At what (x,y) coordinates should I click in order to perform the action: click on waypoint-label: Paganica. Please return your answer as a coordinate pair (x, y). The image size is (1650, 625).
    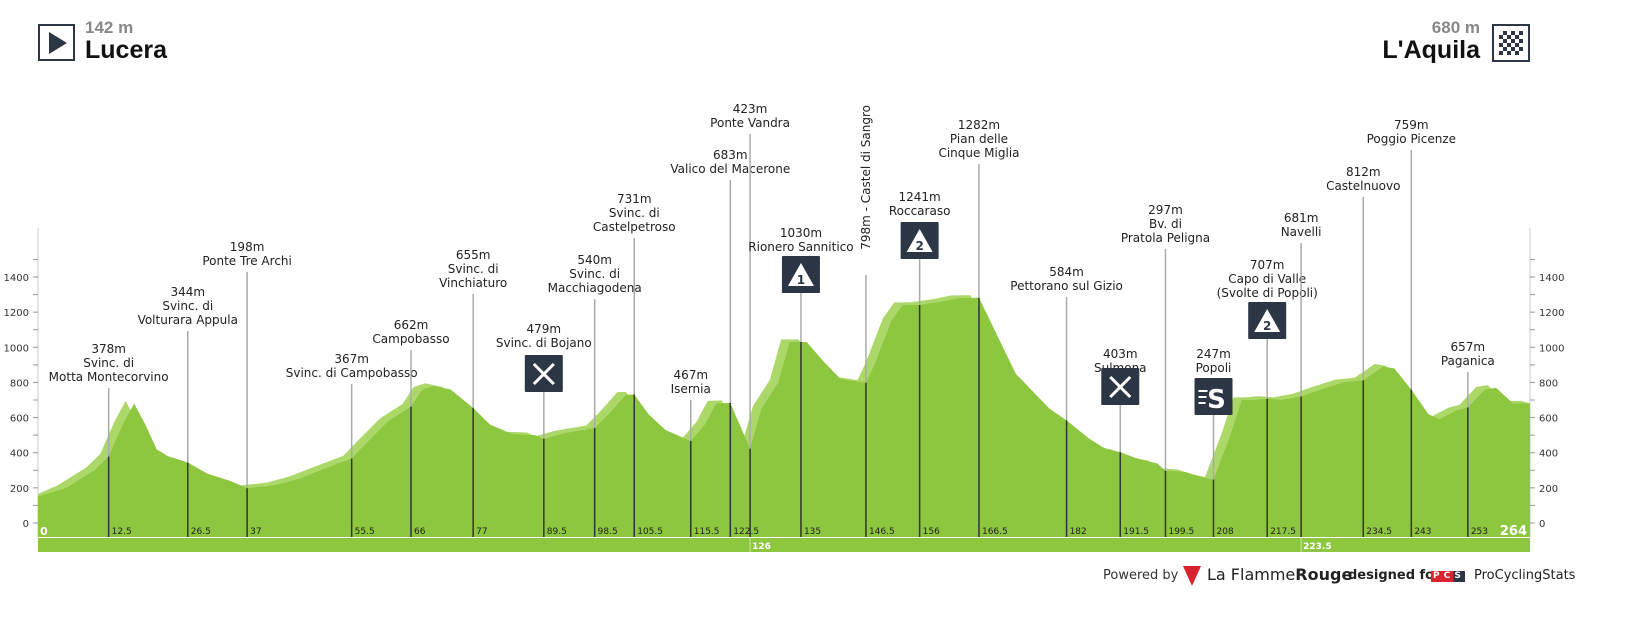
    Looking at the image, I should click on (1468, 361).